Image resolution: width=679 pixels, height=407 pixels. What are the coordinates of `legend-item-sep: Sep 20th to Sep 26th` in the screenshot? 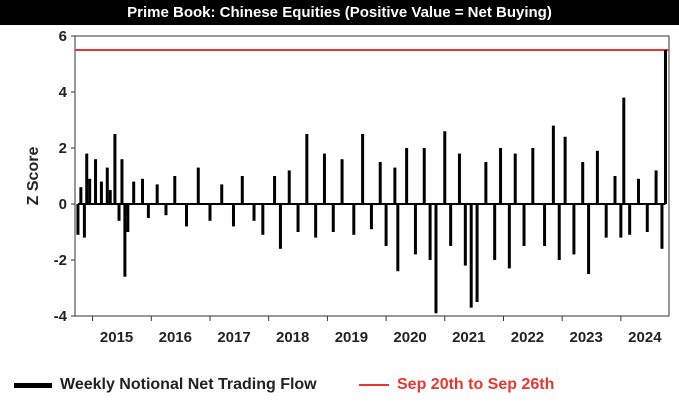 It's located at (456, 385).